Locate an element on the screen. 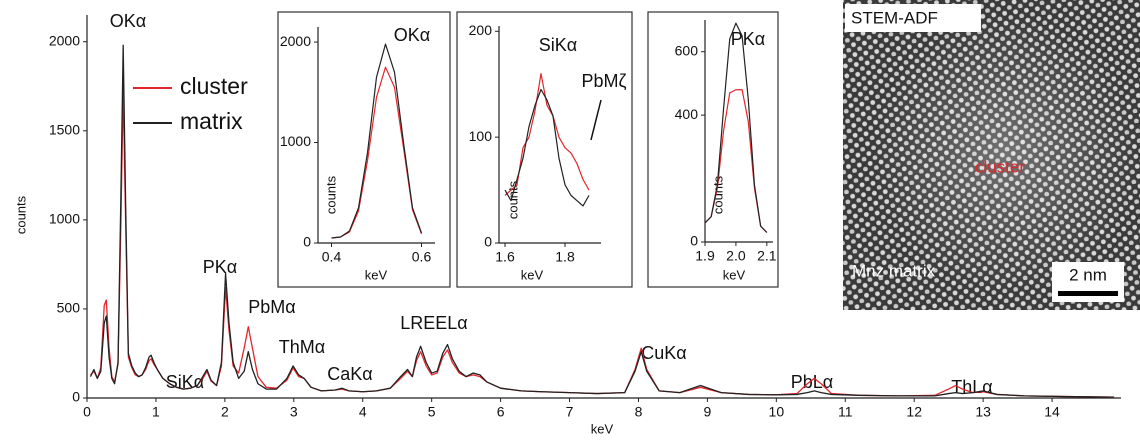 This screenshot has height=446, width=1140. peak-label: LREELα is located at coordinates (433, 323).